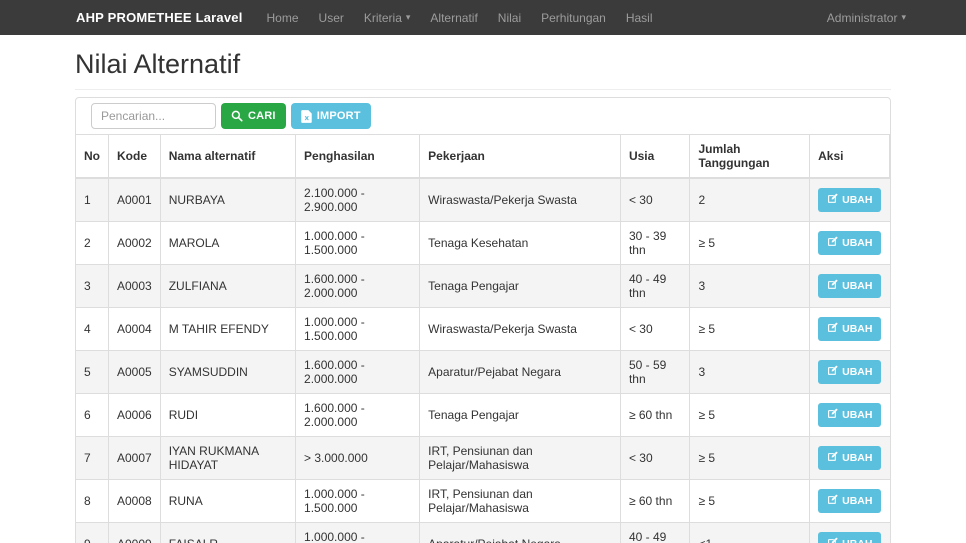 The width and height of the screenshot is (966, 543). What do you see at coordinates (520, 329) in the screenshot?
I see `cell-pekerjaan: Wiraswasta/Pekerja Swasta` at bounding box center [520, 329].